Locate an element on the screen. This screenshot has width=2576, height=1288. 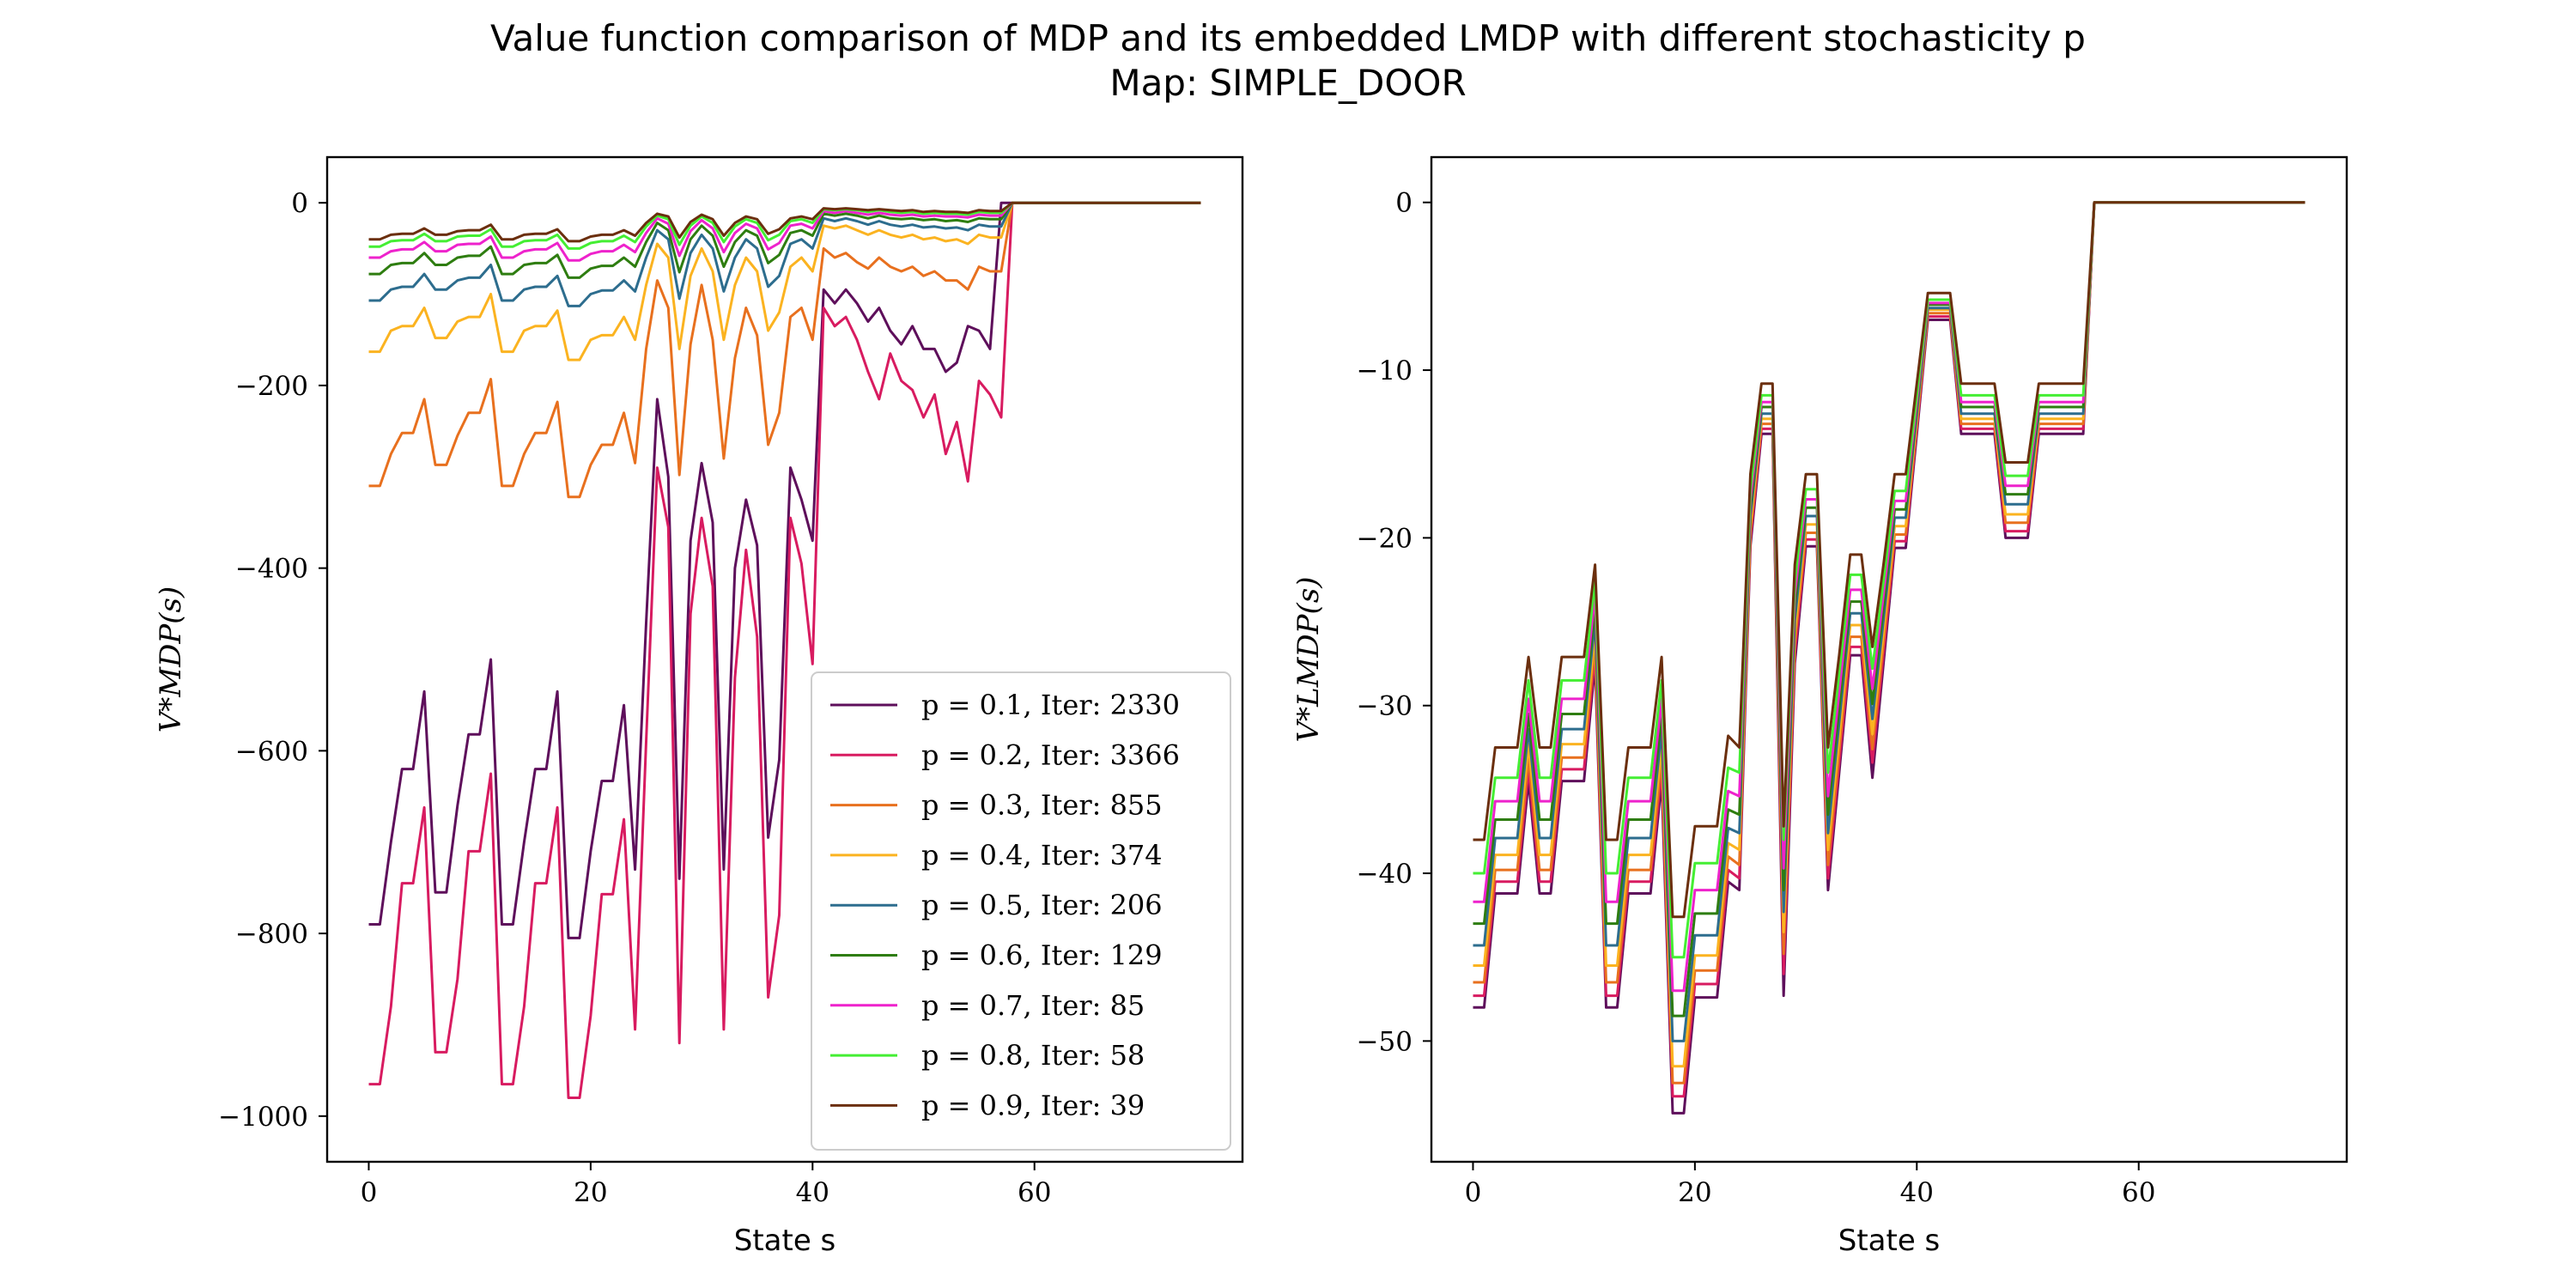
y-axis-label: V*LMDP(s) is located at coordinates (1308, 659).